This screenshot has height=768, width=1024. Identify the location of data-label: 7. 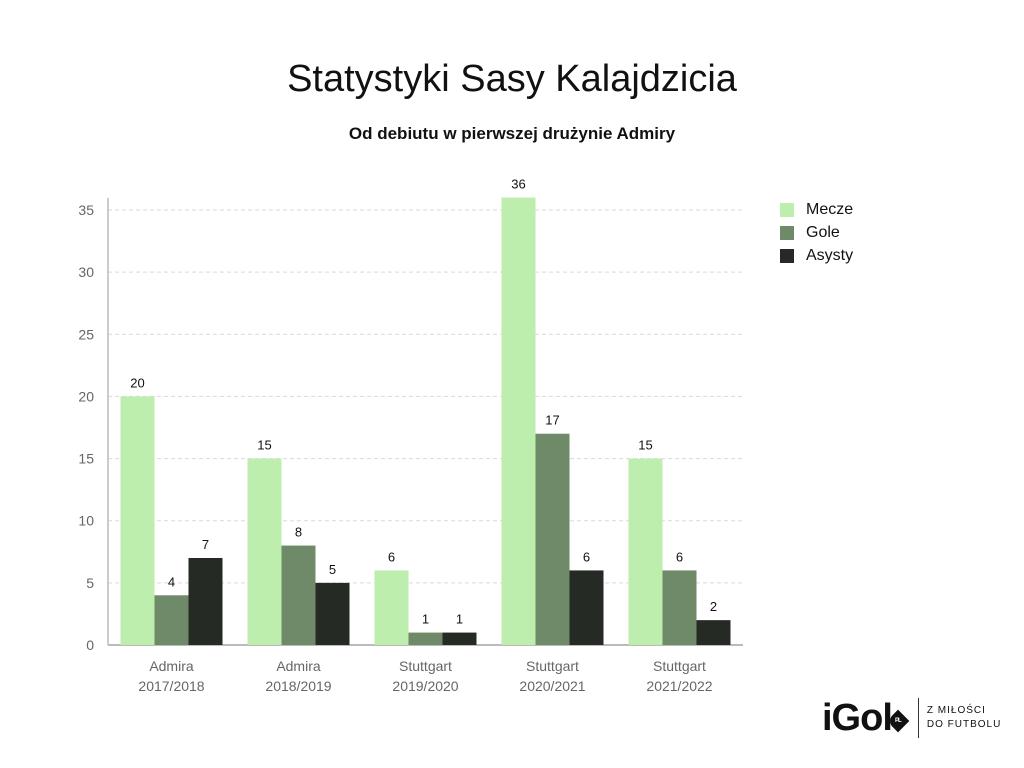
(205, 544).